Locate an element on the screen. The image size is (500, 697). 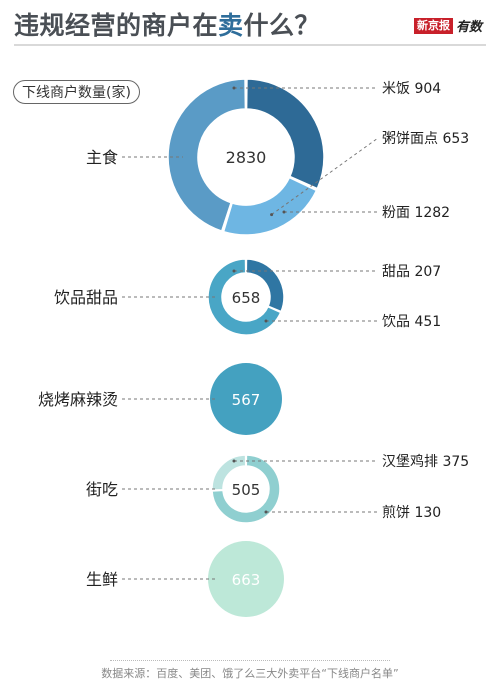
title-prefix: 违规经营的商户在 is located at coordinates (116, 25).